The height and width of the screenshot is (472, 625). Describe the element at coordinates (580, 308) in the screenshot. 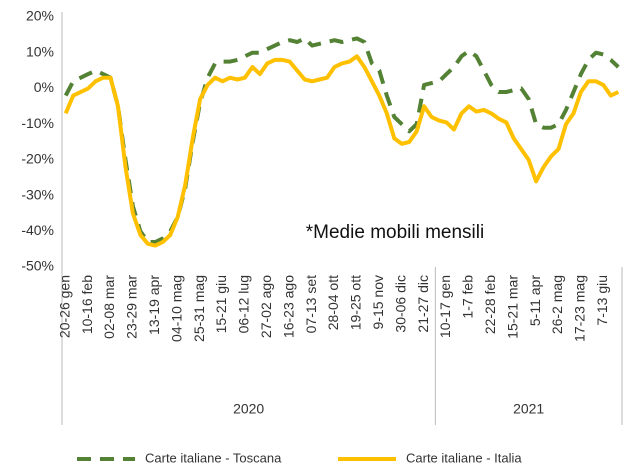

I see `x-tick-label: 17-23 mag` at that location.